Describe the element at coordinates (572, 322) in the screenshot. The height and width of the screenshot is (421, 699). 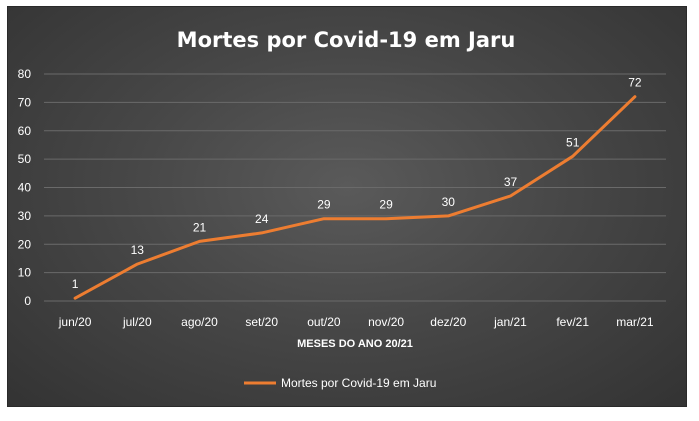
I see `x-tick-label: fev/21` at that location.